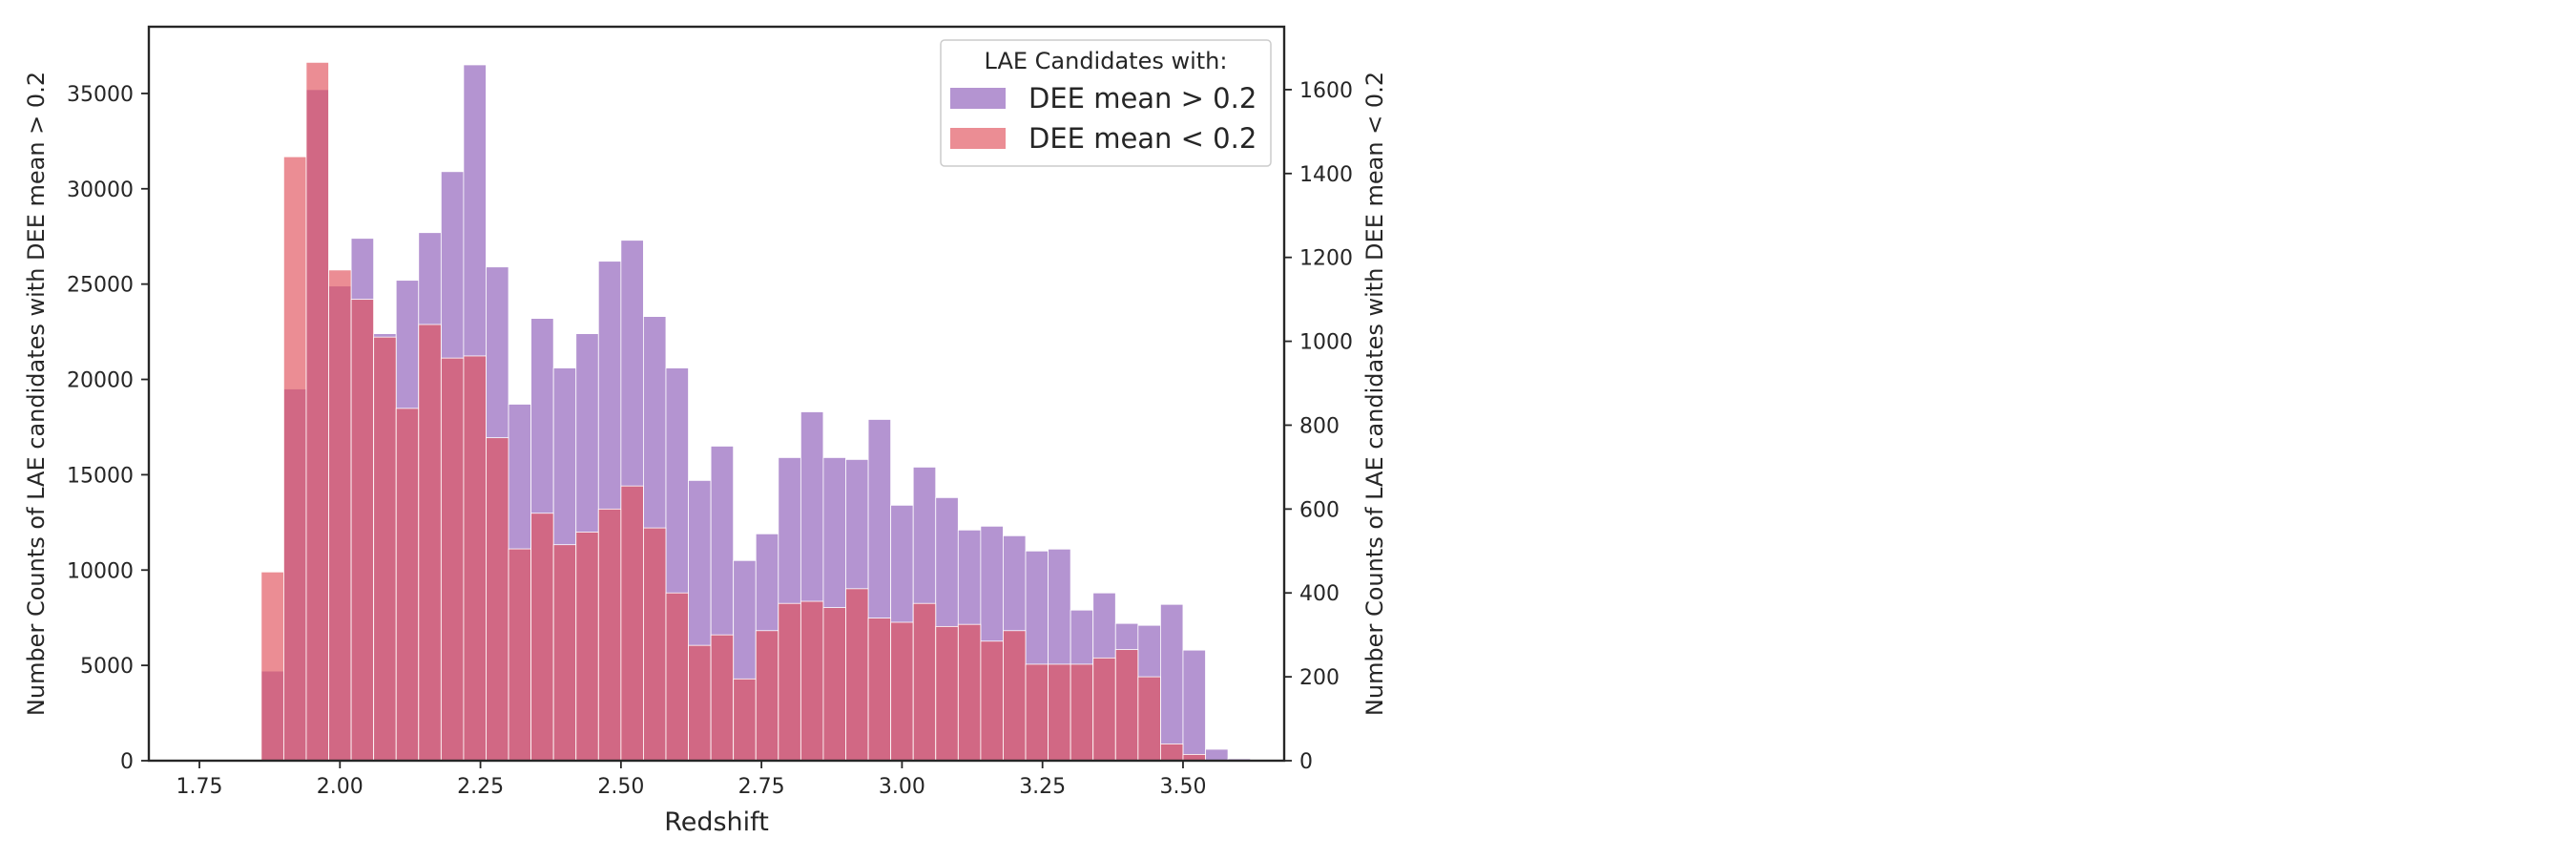 The height and width of the screenshot is (859, 2576). I want to click on legend-label-dee-low: DEE mean < 0.2, so click(1142, 138).